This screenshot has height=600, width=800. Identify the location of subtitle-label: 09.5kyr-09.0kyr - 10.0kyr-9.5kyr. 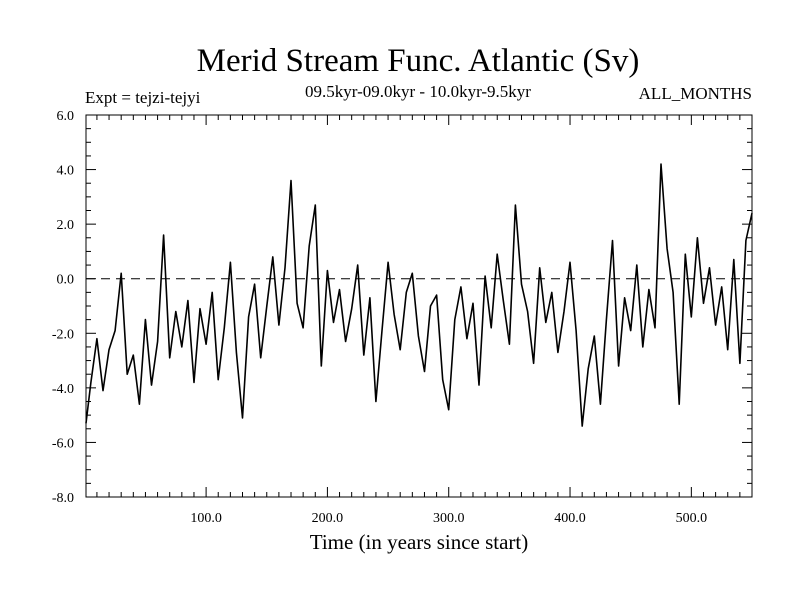
(418, 91).